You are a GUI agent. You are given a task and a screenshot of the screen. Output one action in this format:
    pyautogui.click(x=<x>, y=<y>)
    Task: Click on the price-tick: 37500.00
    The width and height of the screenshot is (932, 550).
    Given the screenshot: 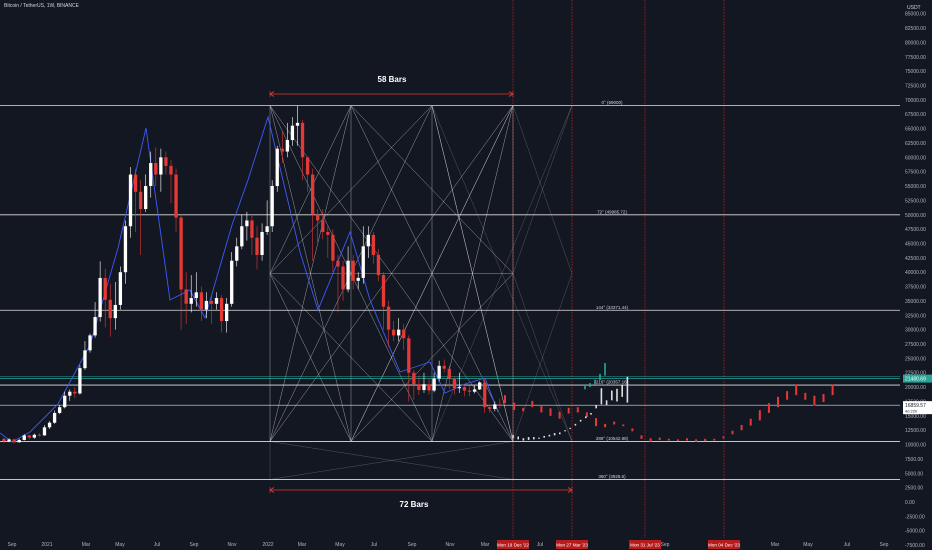 What is the action you would take?
    pyautogui.click(x=915, y=288)
    